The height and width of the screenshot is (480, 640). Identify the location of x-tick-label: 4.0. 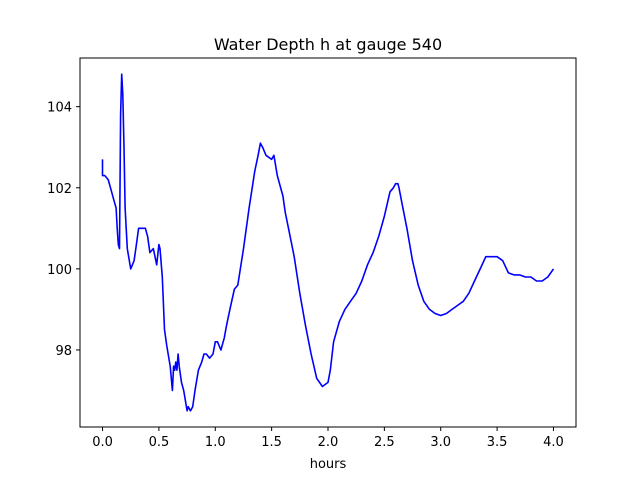
(553, 442).